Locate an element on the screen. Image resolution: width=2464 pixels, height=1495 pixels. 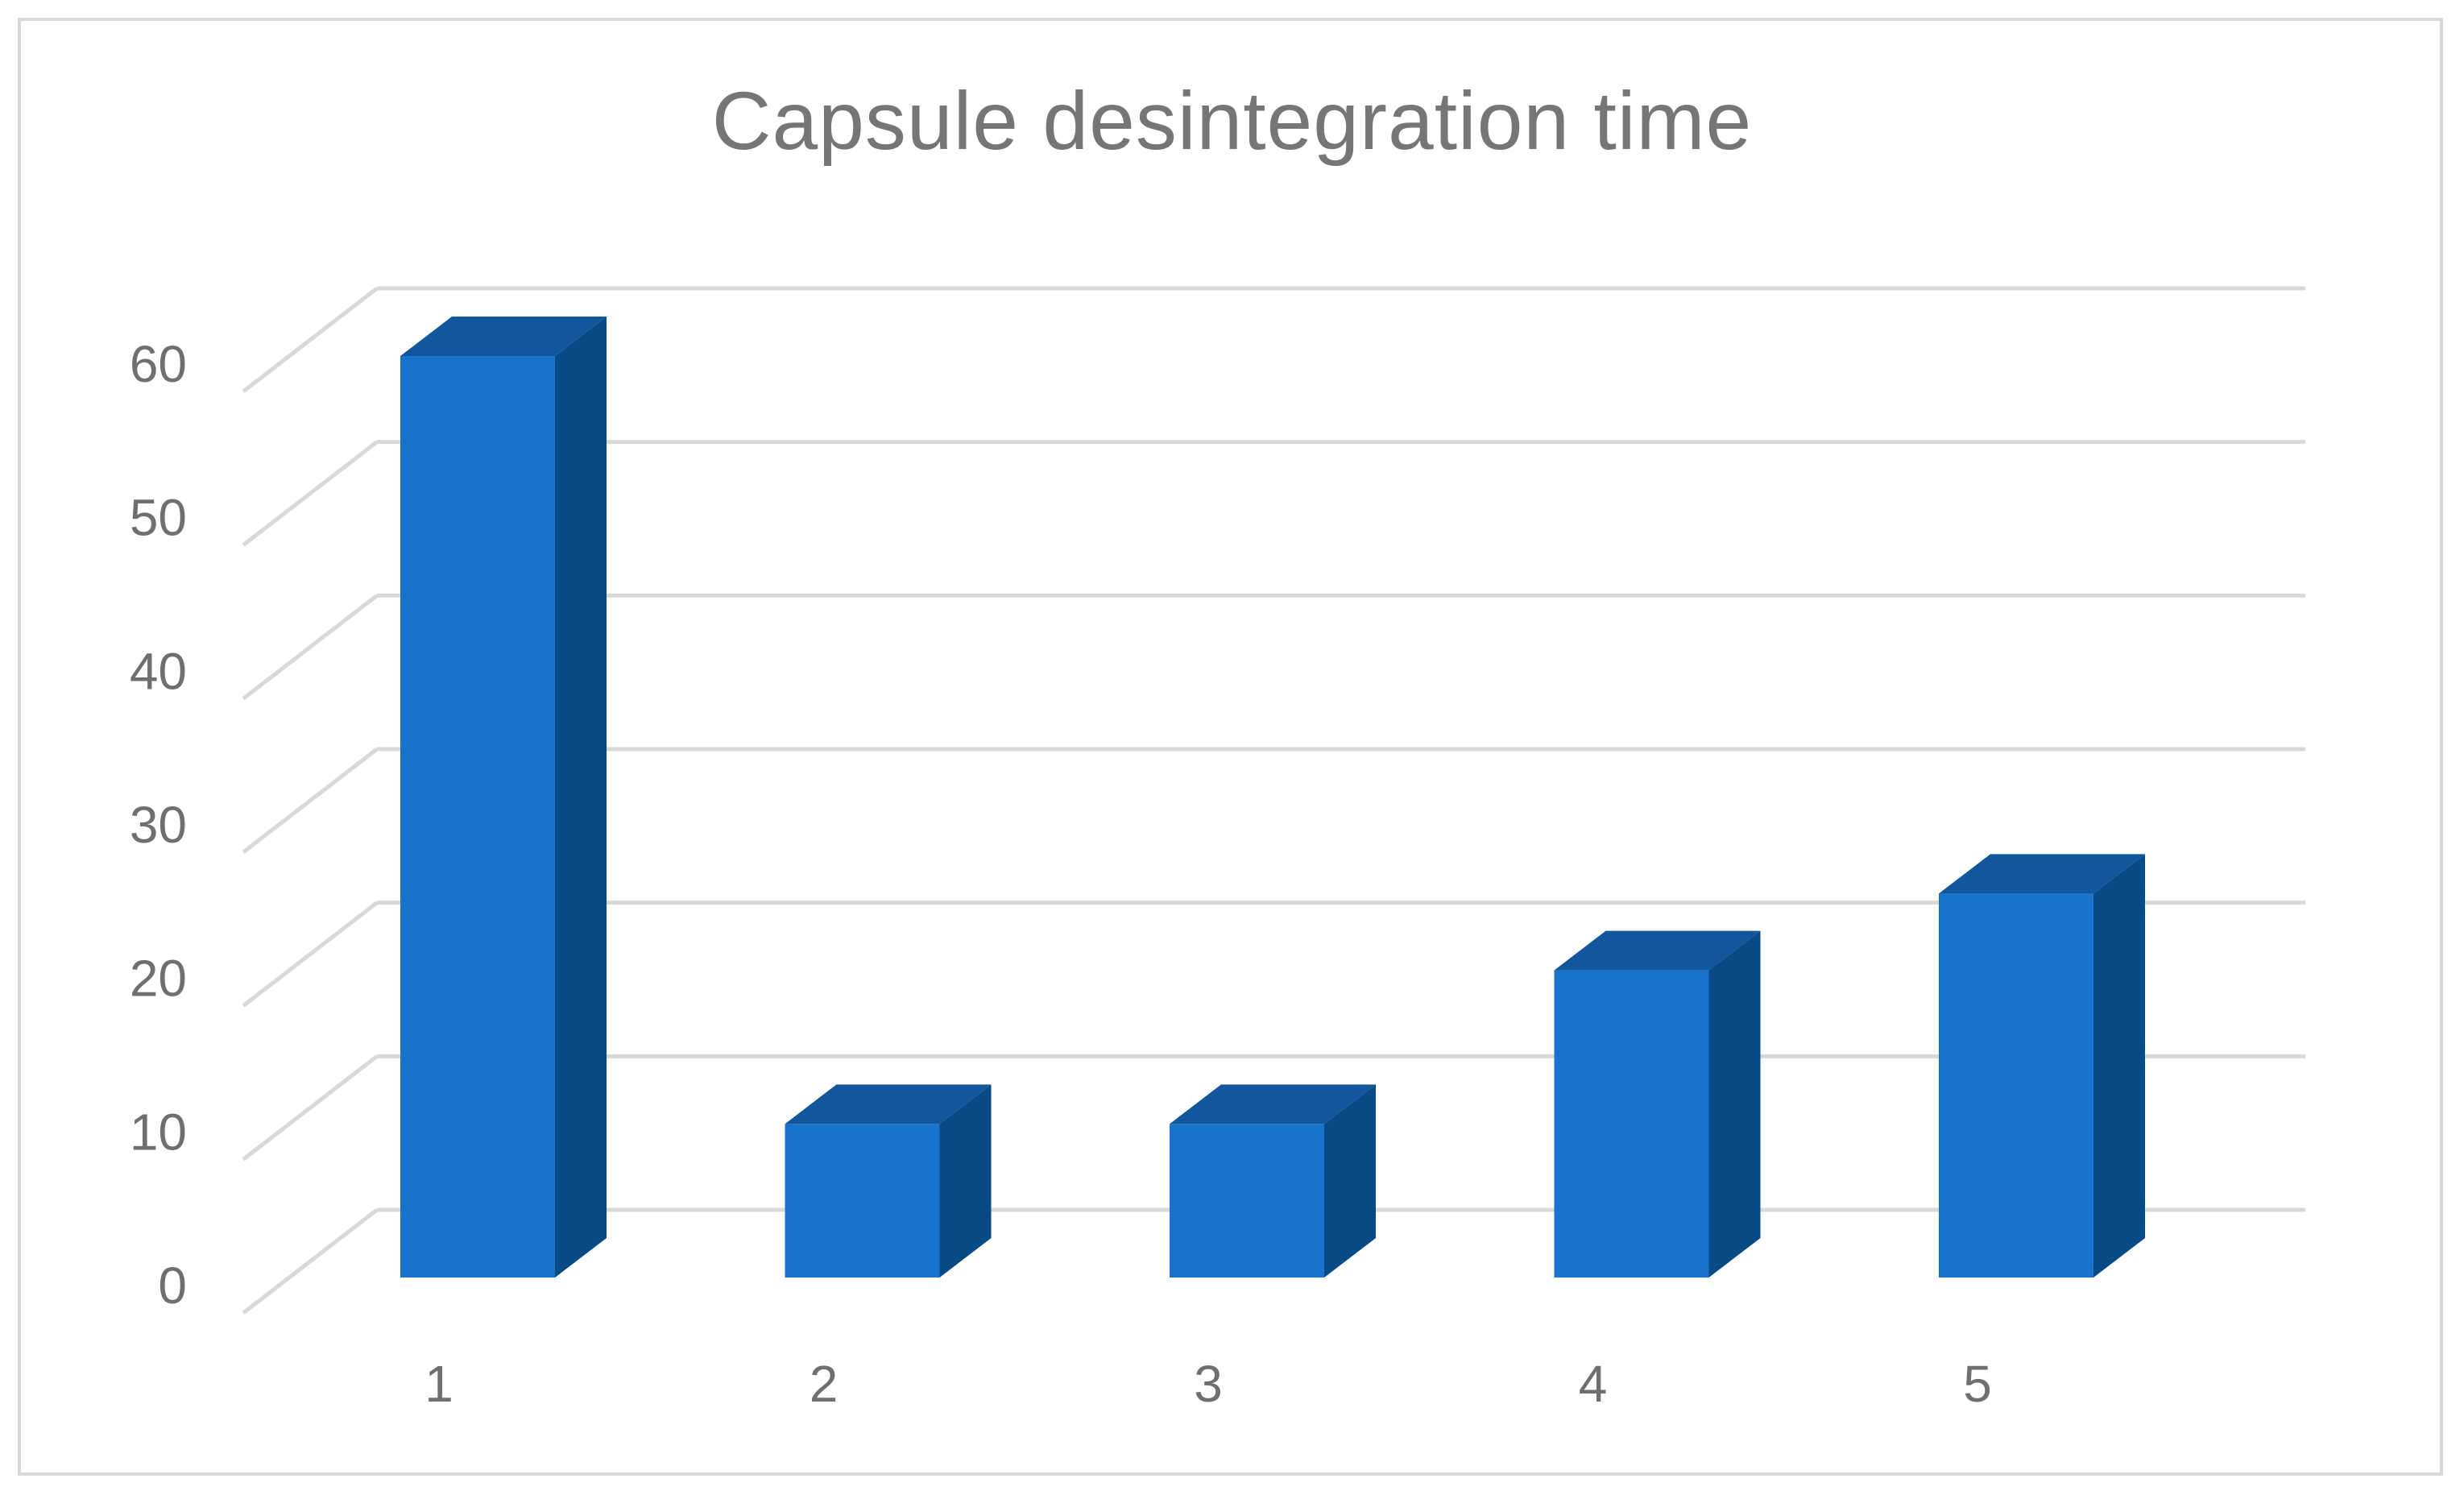
y-tick-label: 60 is located at coordinates (158, 364).